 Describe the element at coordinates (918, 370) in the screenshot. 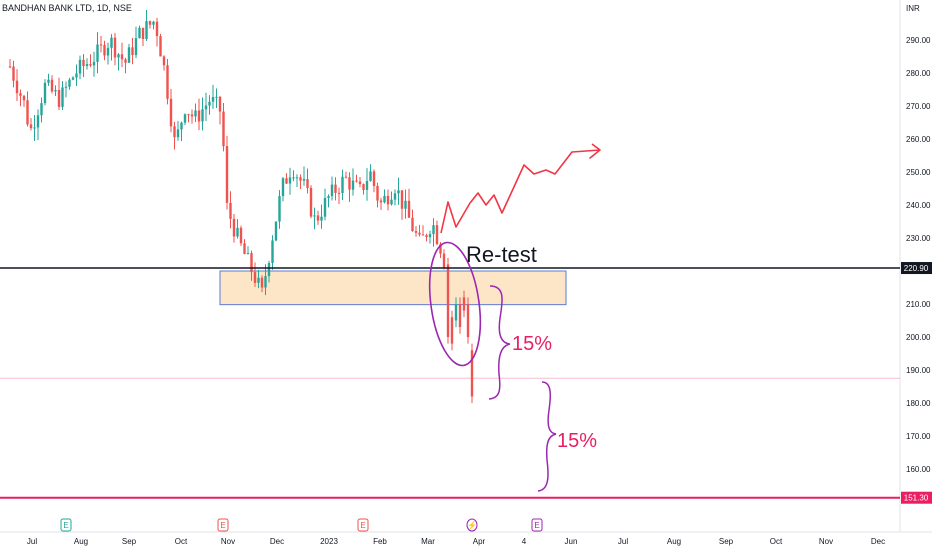

I see `y-tick-label: 190.00` at that location.